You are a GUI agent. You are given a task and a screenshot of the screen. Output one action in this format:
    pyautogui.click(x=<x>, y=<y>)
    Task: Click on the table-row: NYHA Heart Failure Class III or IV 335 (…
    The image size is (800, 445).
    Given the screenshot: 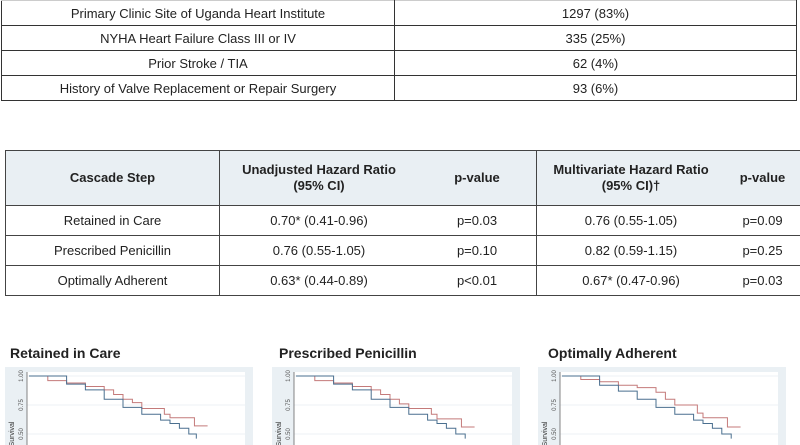 What is the action you would take?
    pyautogui.click(x=399, y=38)
    